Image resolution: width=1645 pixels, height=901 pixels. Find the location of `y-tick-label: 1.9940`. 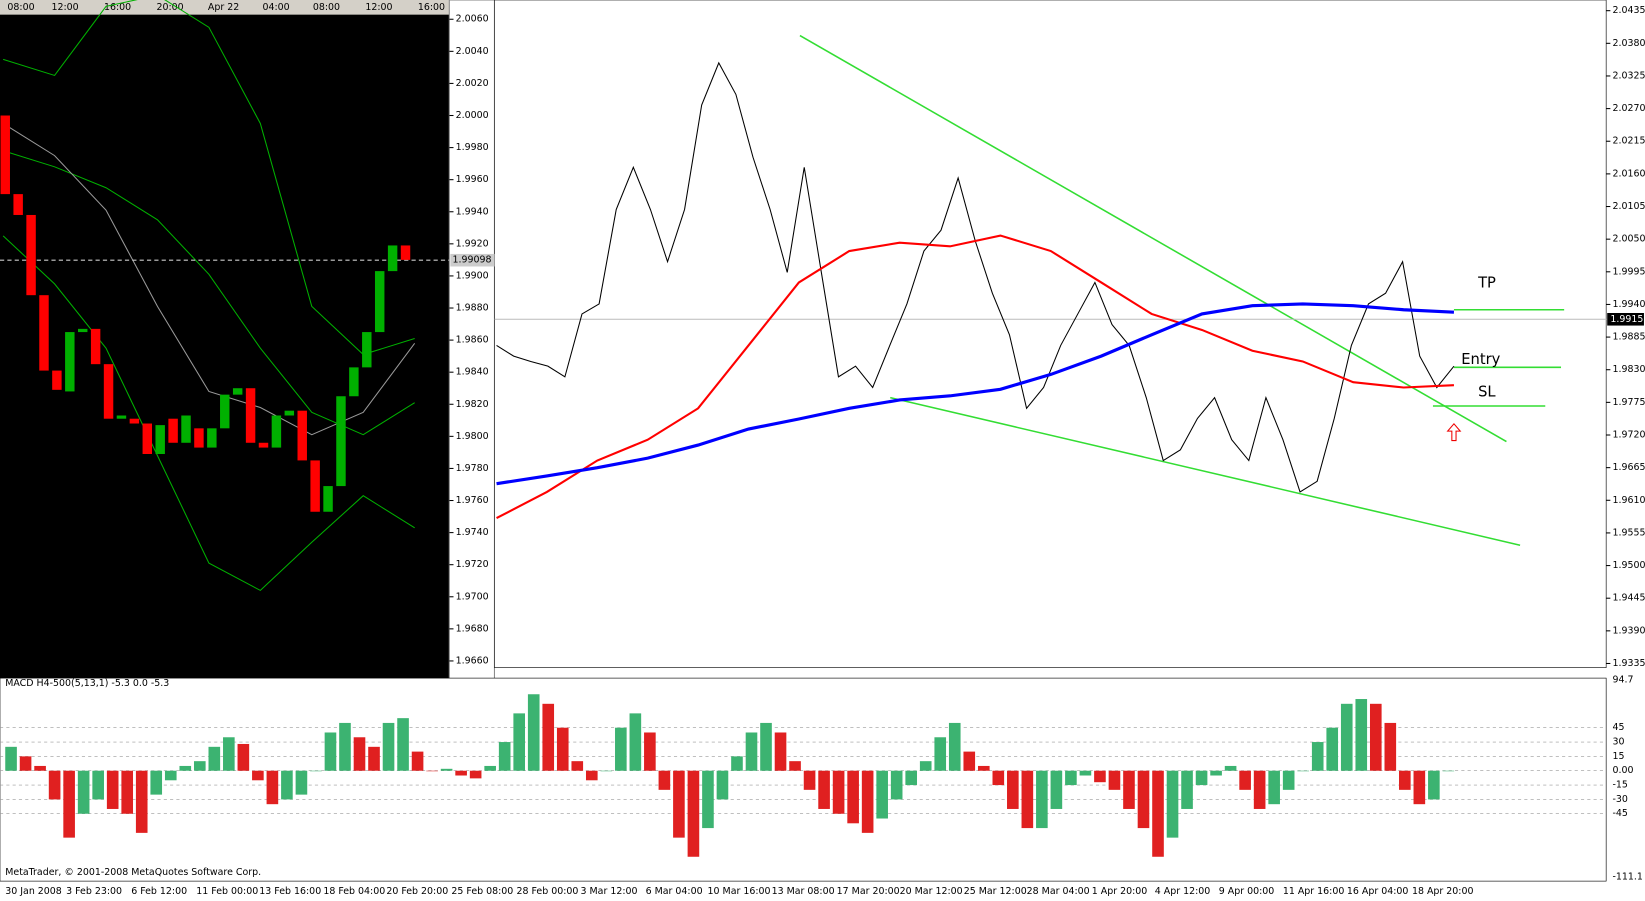

y-tick-label: 1.9940 is located at coordinates (1628, 304).